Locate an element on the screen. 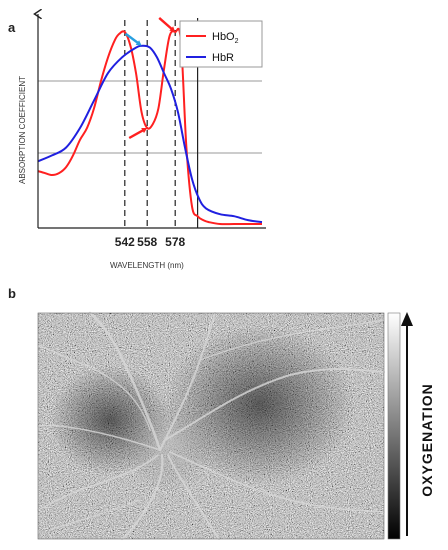 Image resolution: width=448 pixels, height=550 pixels. legend-label-hbr: HbR is located at coordinates (223, 58).